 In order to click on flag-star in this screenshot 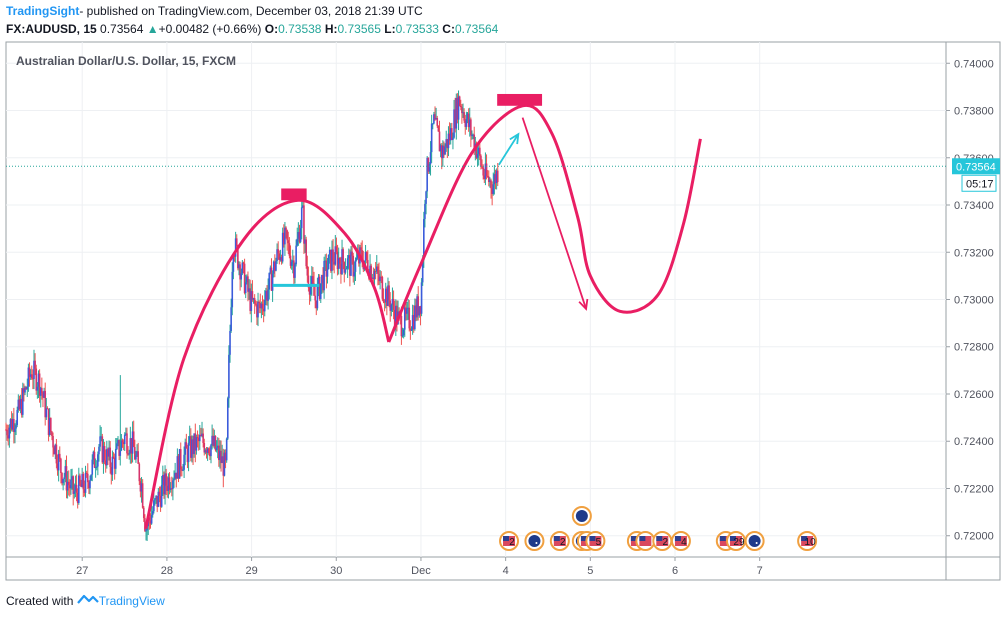, I will do `click(756, 543)`.